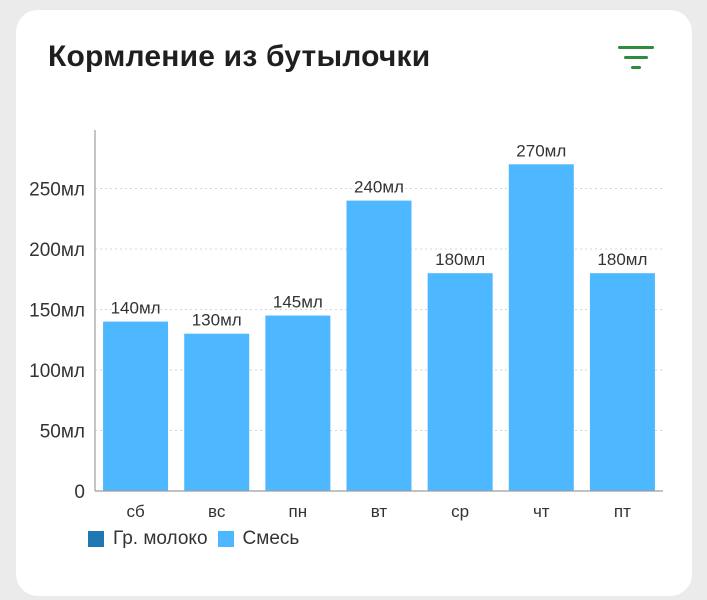  I want to click on chart-title: Кормление из бутылочки, so click(239, 56).